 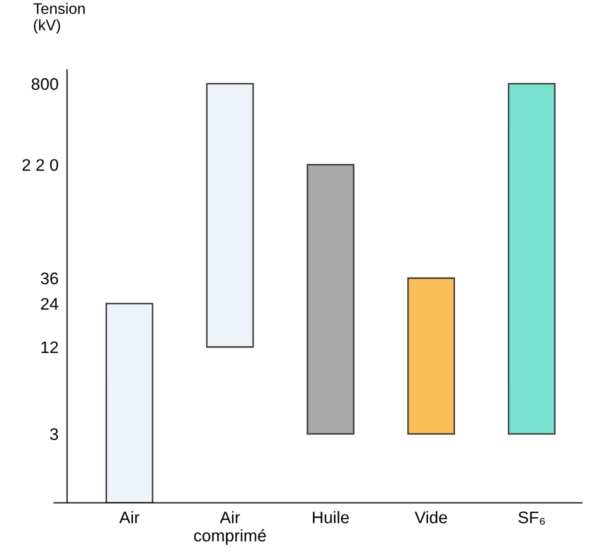 What do you see at coordinates (230, 528) in the screenshot?
I see `x-tick-label: Air comprimé` at bounding box center [230, 528].